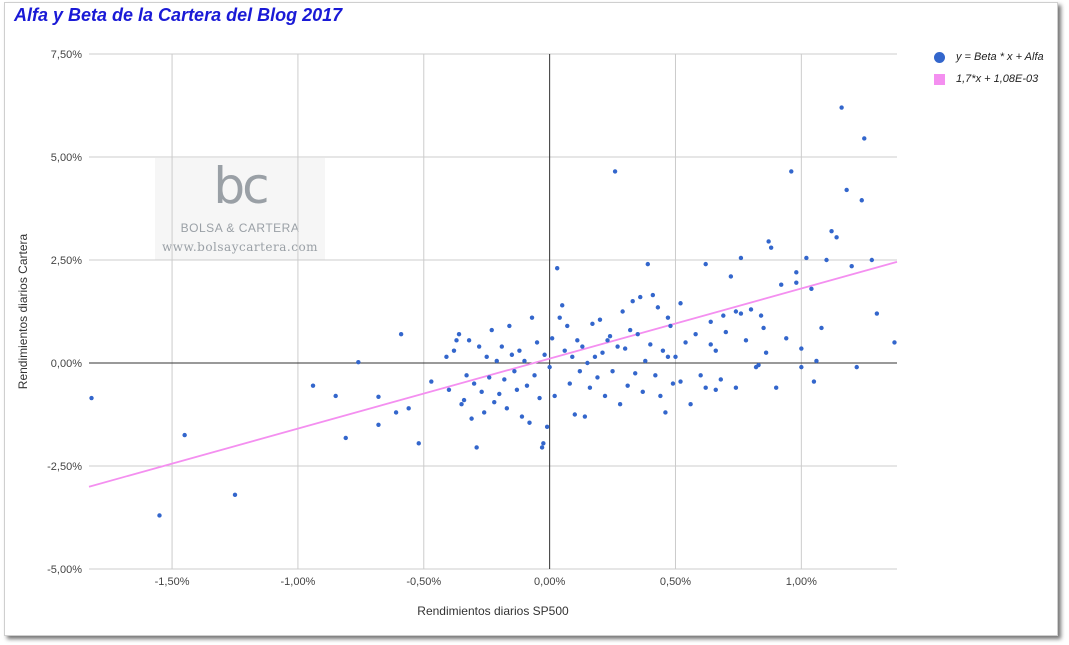 The width and height of the screenshot is (1069, 645). I want to click on x-axis-title: Rendimientos diarios SP500, so click(493, 611).